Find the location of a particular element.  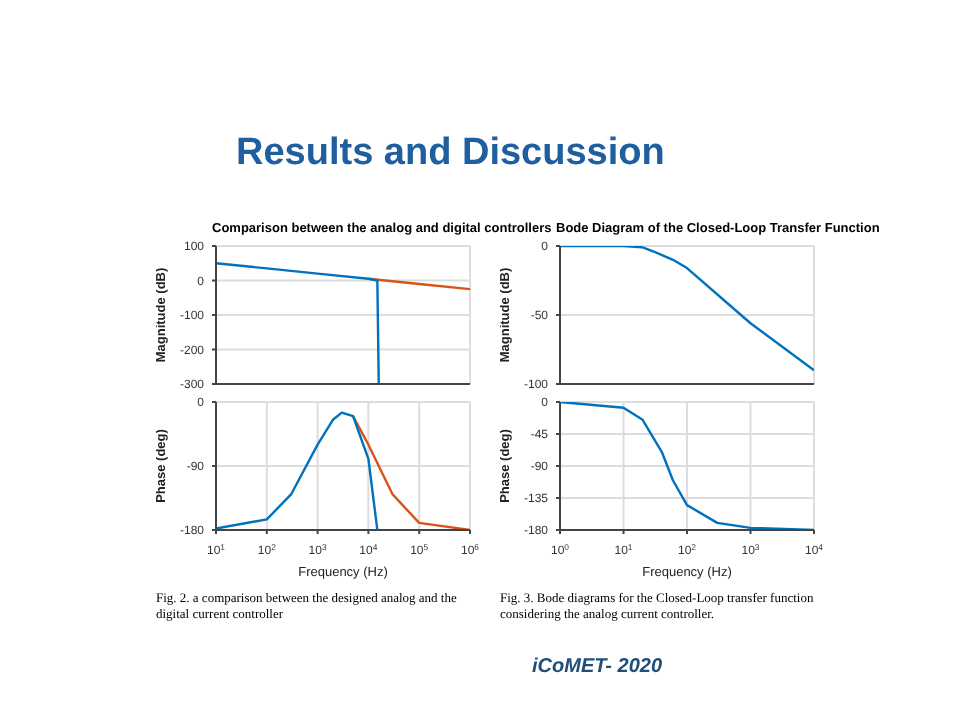

text: iCoMET- 2020 is located at coordinates (597, 667).